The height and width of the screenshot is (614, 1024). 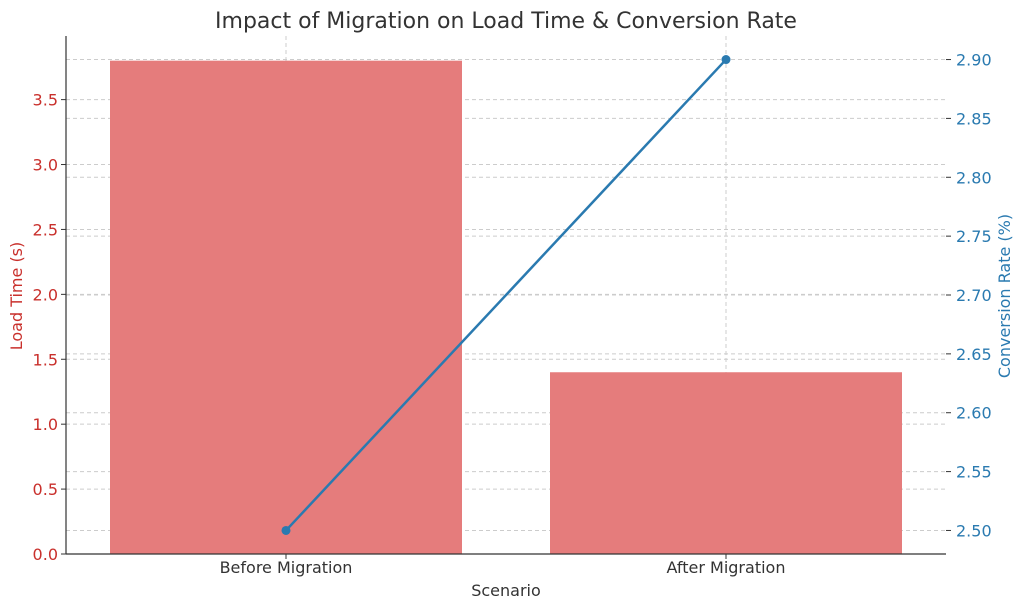 I want to click on x-tick-label: After Migration, so click(x=726, y=567).